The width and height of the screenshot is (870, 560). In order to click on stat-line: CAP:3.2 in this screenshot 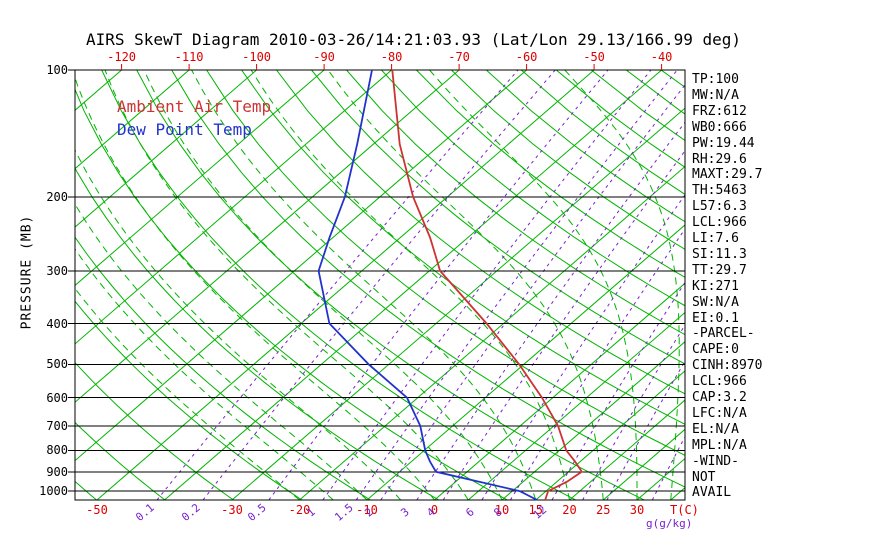, I will do `click(719, 397)`.